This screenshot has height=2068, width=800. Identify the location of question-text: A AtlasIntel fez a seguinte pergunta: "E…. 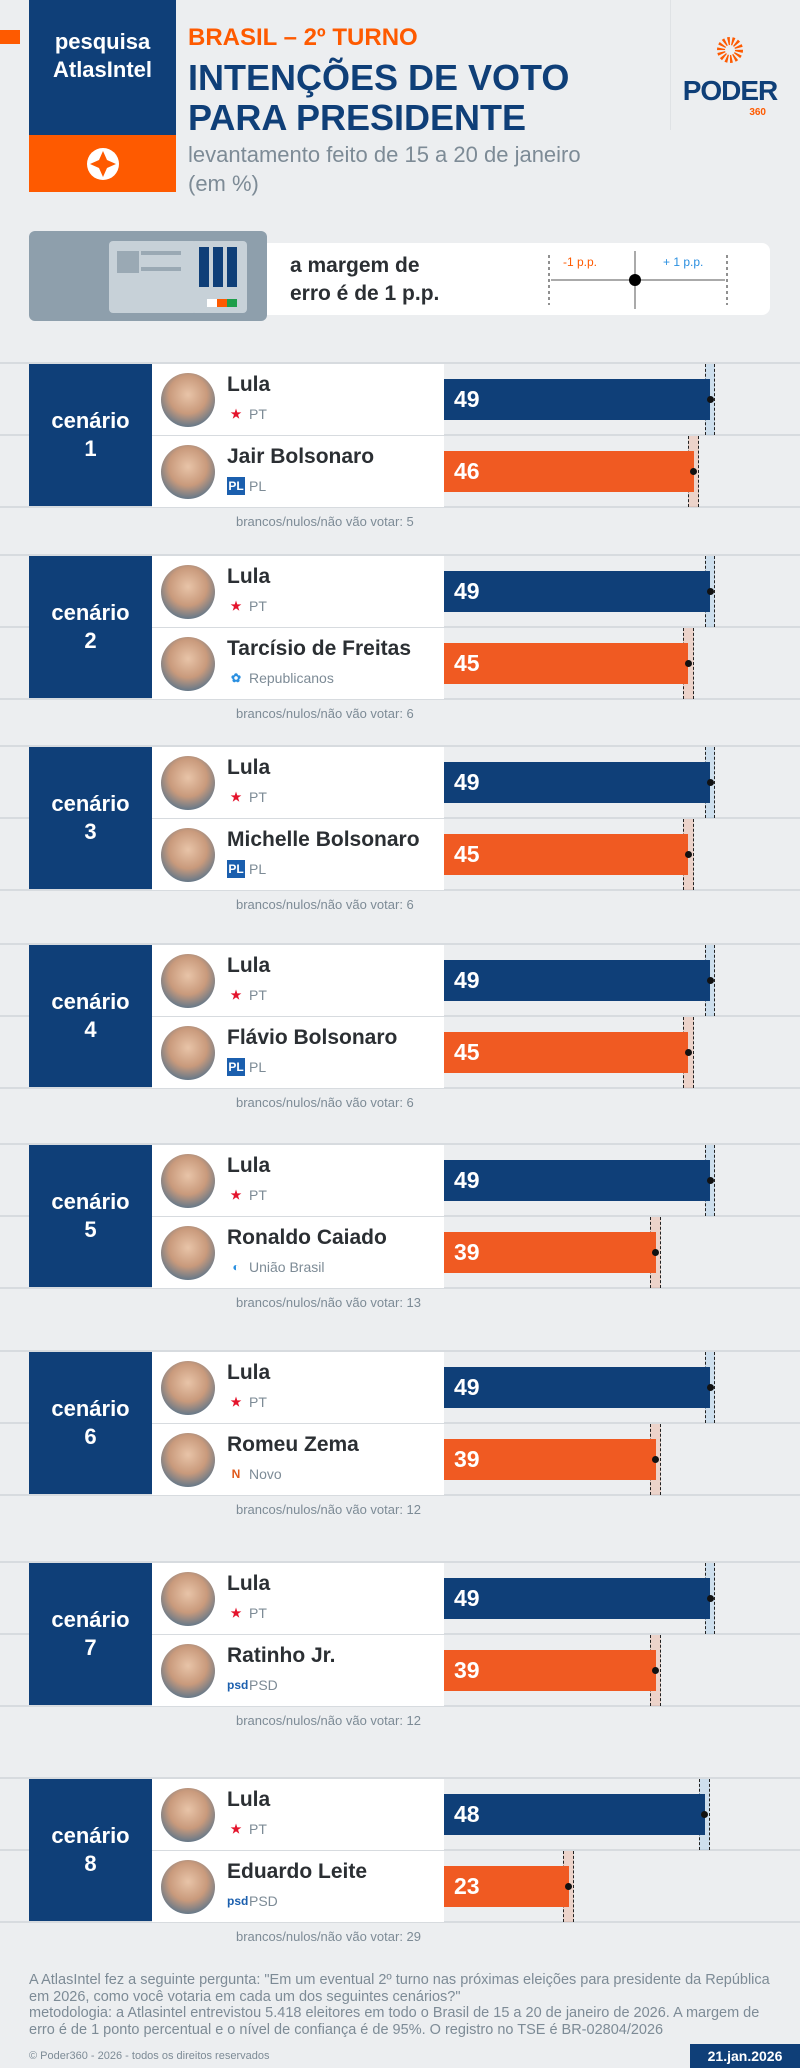
(399, 1988).